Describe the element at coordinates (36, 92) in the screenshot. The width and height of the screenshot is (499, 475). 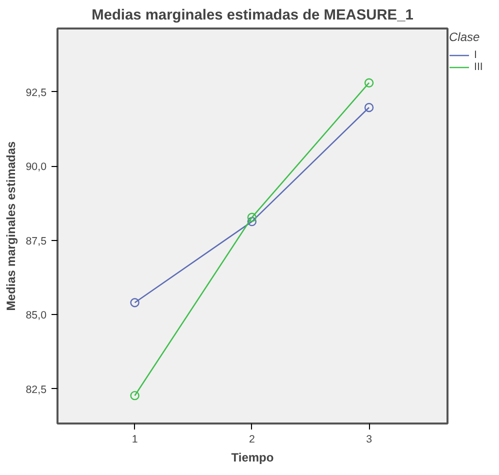
I see `y-tick-label: 92,5` at that location.